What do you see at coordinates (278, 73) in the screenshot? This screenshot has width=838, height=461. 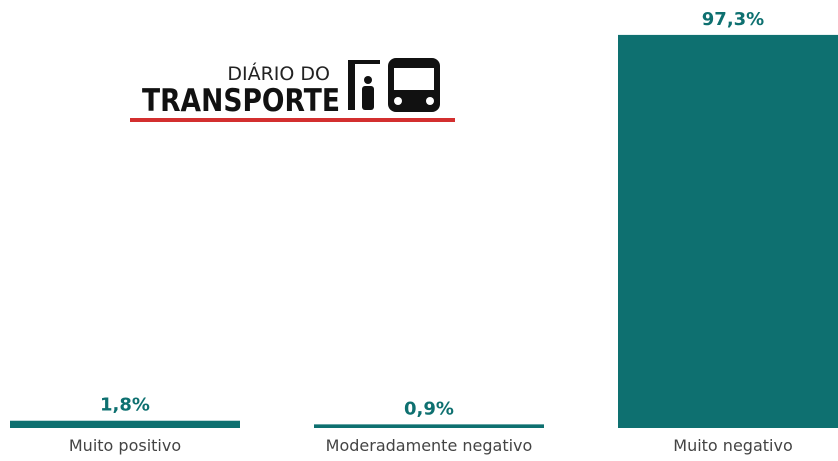 I see `logo-line1: DIÁRIO DO` at bounding box center [278, 73].